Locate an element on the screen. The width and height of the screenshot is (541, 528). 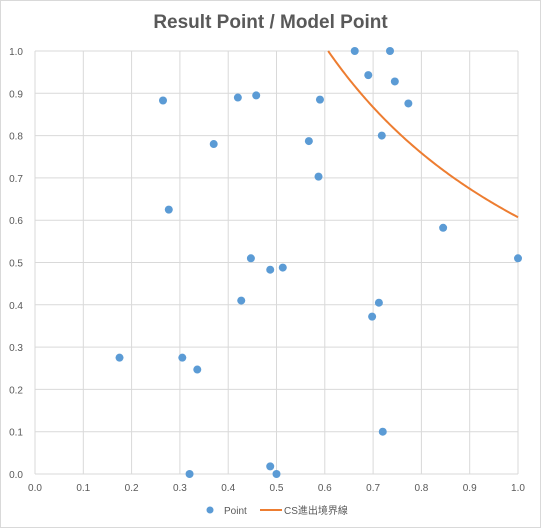
legend-point-label: Point is located at coordinates (235, 511).